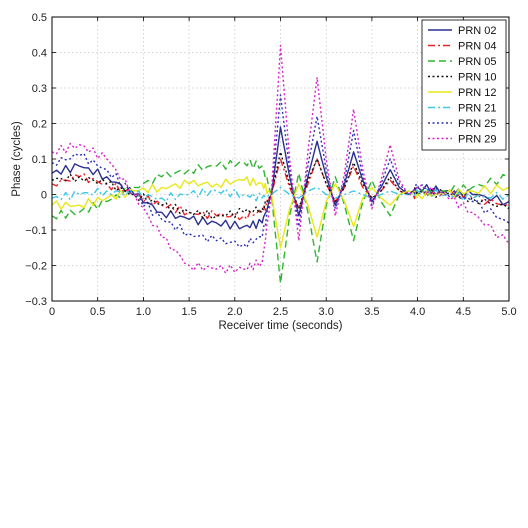 The image size is (528, 528). I want to click on x-tick-label: 4.0, so click(417, 312).